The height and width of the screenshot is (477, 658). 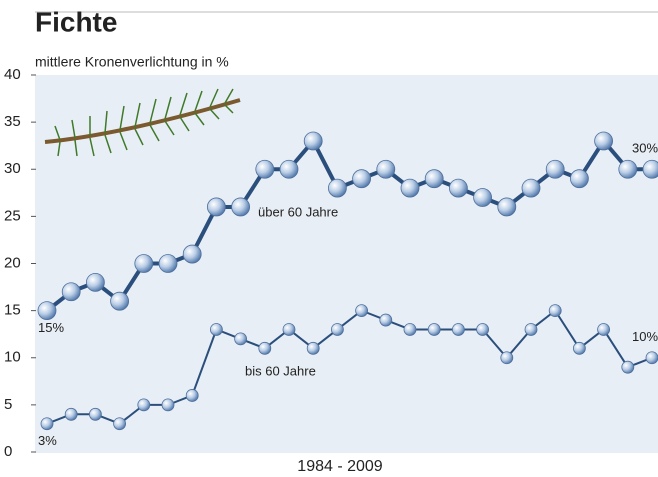 What do you see at coordinates (47, 440) in the screenshot?
I see `value-label: 3%` at bounding box center [47, 440].